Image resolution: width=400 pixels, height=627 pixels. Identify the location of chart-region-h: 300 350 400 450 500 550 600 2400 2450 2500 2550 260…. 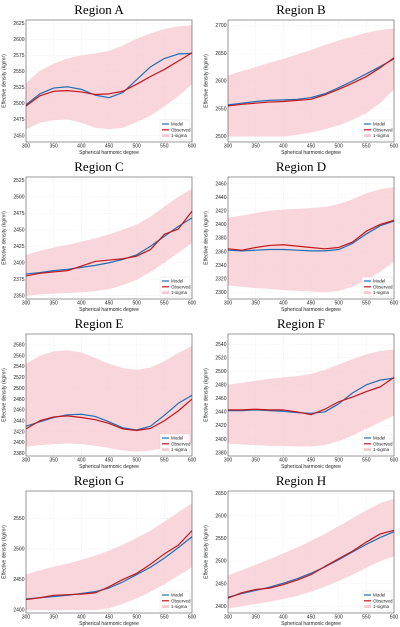
(301, 549).